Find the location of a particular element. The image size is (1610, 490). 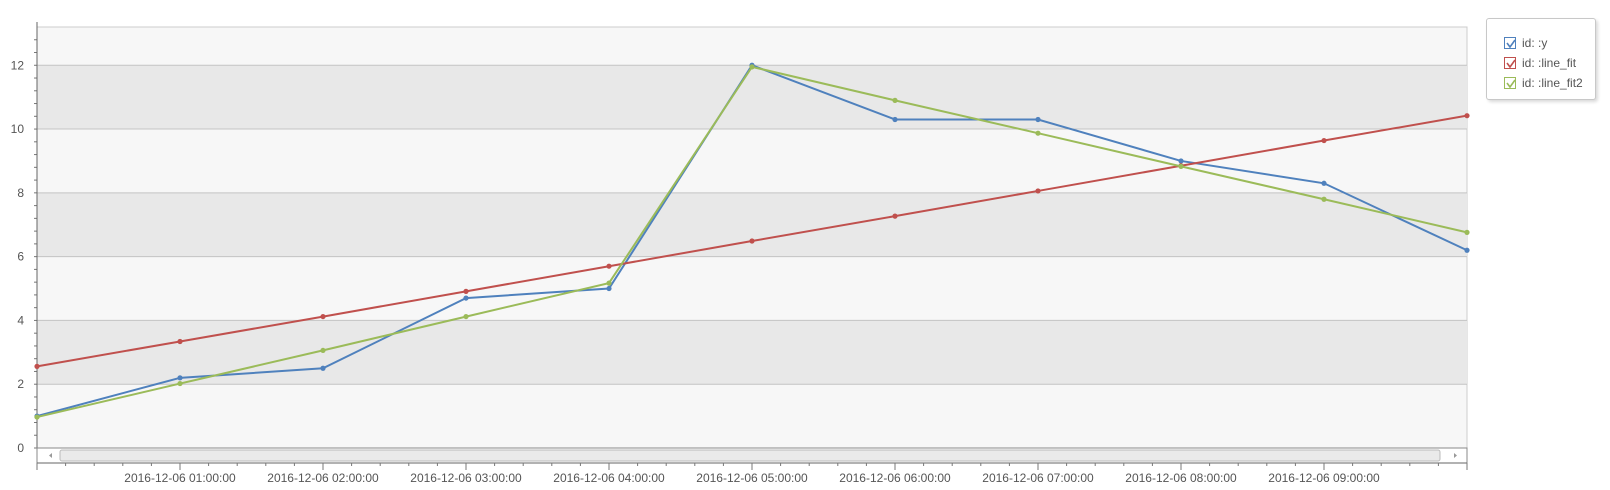

y-tick-label: 0 is located at coordinates (20, 448).